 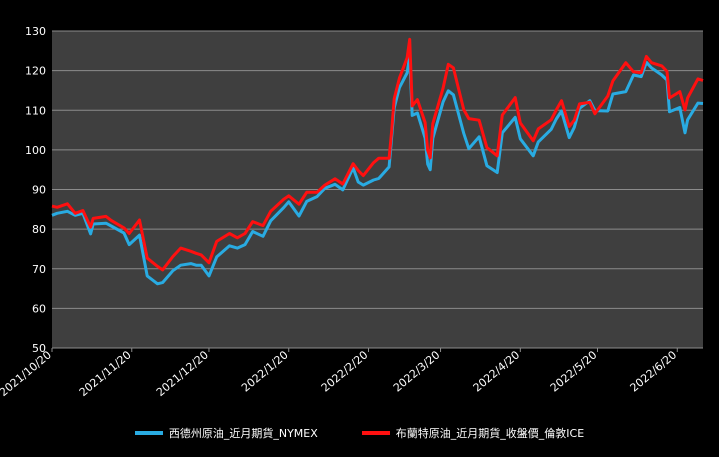 What do you see at coordinates (497, 371) in the screenshot?
I see `x-tick-label: 2022/4/20` at bounding box center [497, 371].